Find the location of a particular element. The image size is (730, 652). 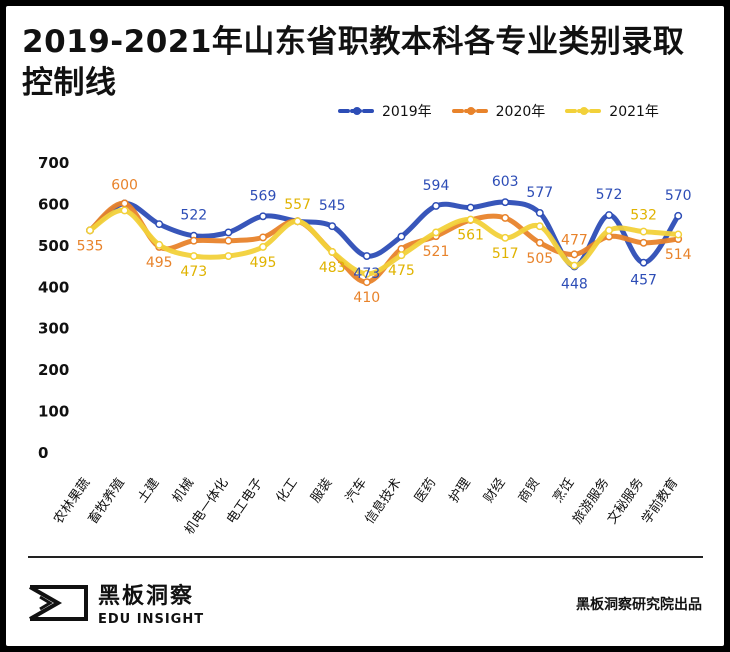

legend-swatch-2020 is located at coordinates (470, 111).